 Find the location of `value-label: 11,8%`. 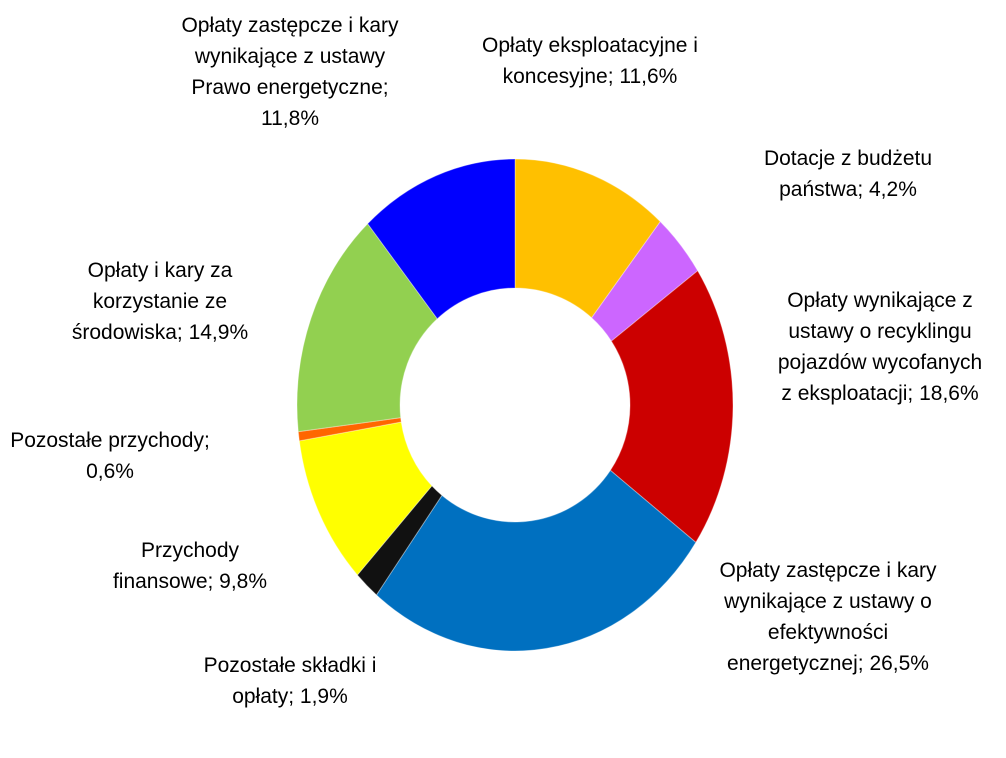

value-label: 11,8% is located at coordinates (290, 118).